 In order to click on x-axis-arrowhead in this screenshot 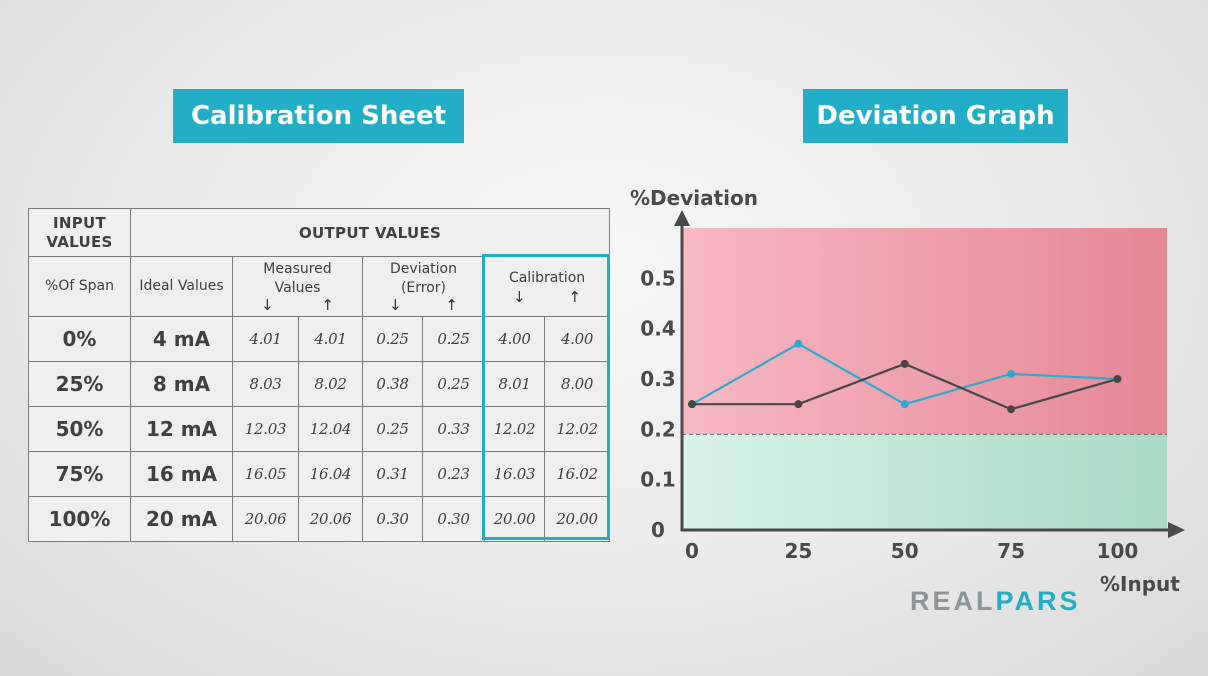, I will do `click(1176, 530)`.